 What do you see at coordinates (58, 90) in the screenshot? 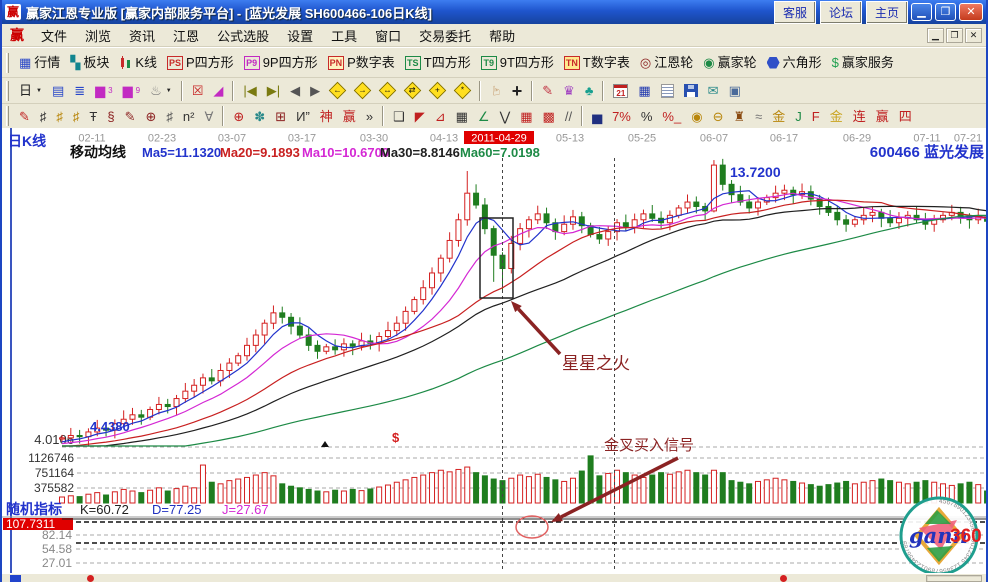
I see `window-layout-button: ▤` at bounding box center [58, 90].